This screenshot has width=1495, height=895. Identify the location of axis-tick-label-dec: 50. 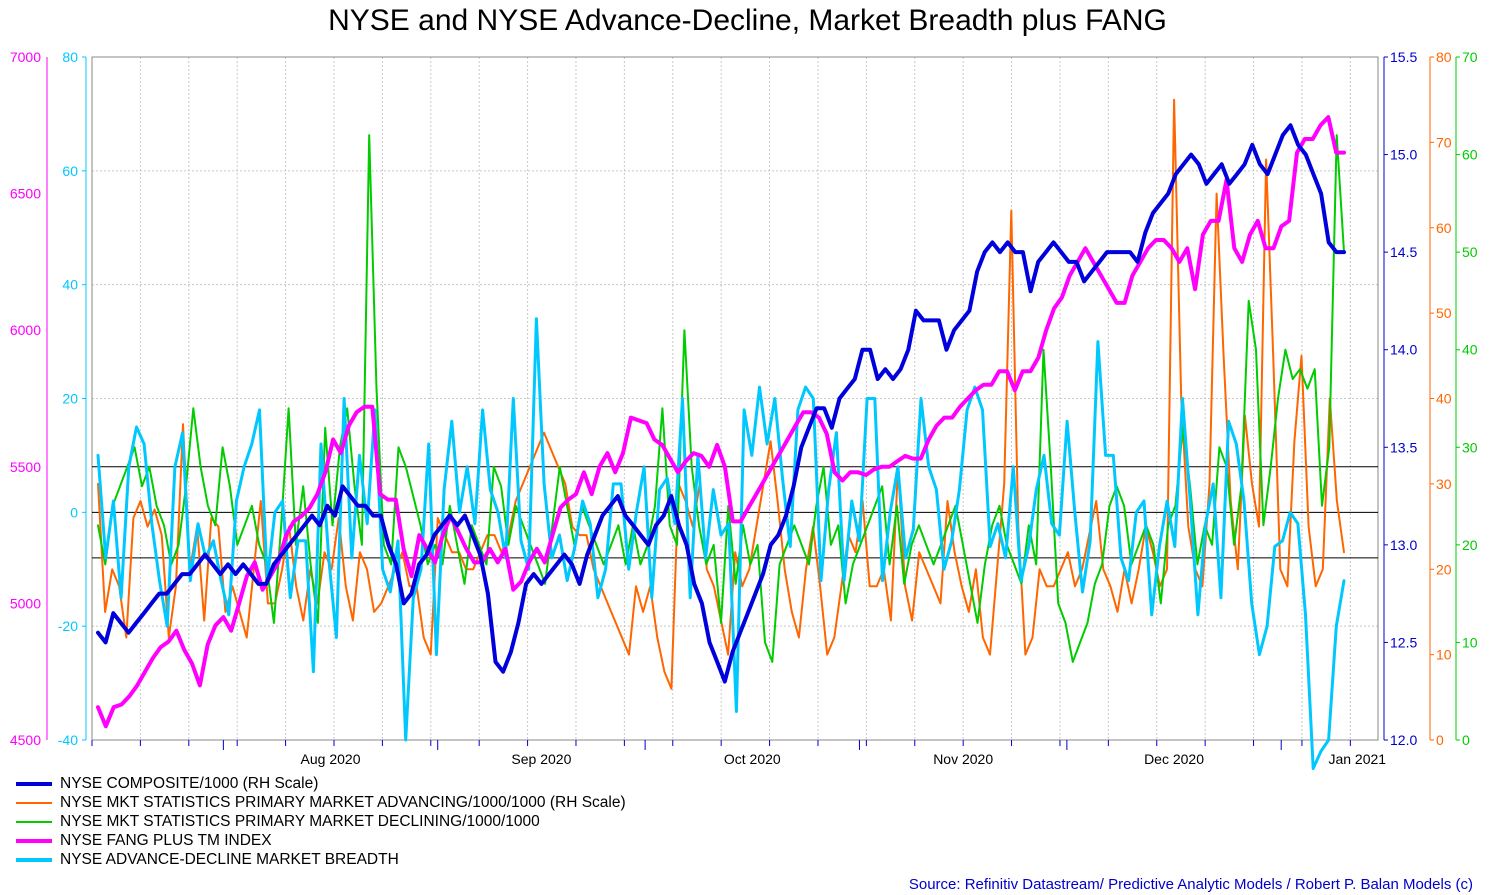
(1470, 252).